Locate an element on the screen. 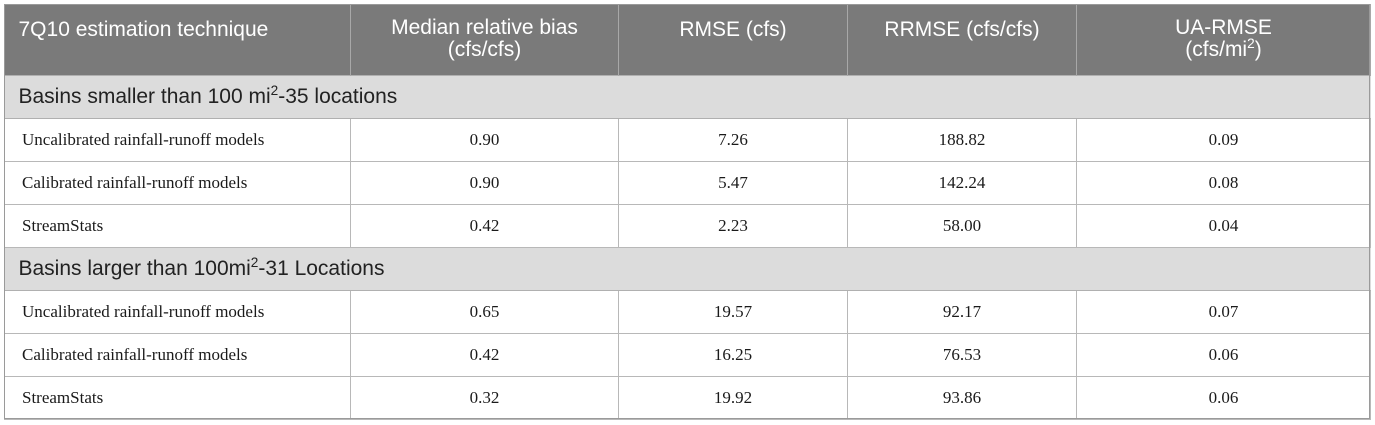  section-title: Basins larger than 100mi2-31 Locations is located at coordinates (687, 268).